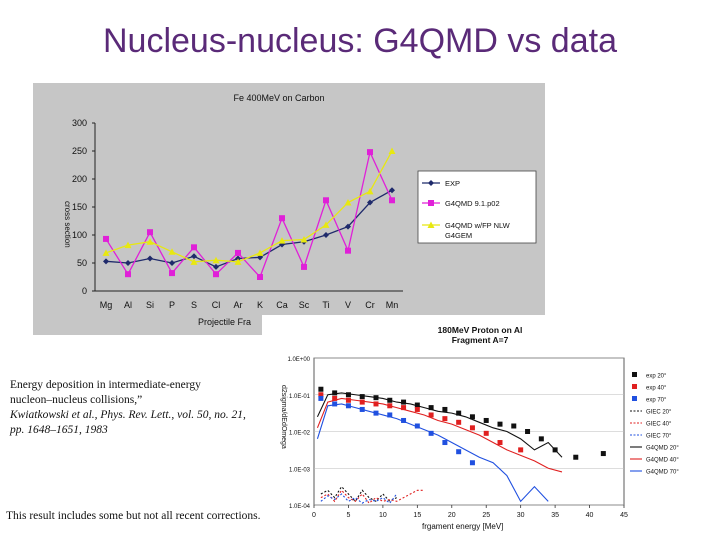 Image resolution: width=720 pixels, height=542 pixels. What do you see at coordinates (360, 41) in the screenshot?
I see `slide-title: Nucleus-nucleus: G4QMD vs data` at bounding box center [360, 41].